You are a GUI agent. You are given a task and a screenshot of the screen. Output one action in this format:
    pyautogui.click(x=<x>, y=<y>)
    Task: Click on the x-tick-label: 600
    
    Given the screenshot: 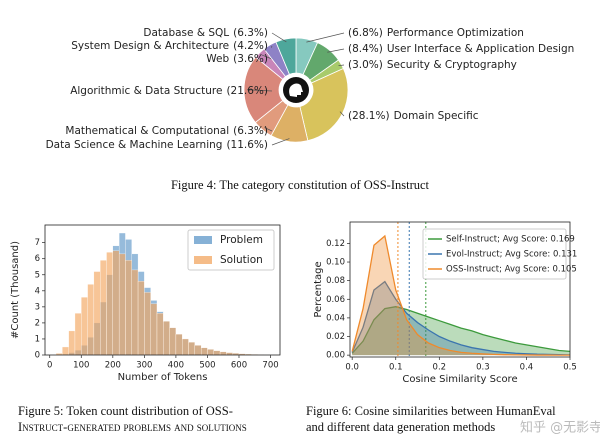 What is the action you would take?
    pyautogui.click(x=239, y=366)
    